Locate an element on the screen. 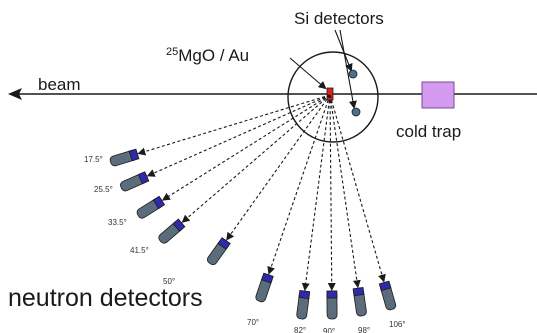 Image resolution: width=537 pixels, height=333 pixels. target is located at coordinates (330, 94).